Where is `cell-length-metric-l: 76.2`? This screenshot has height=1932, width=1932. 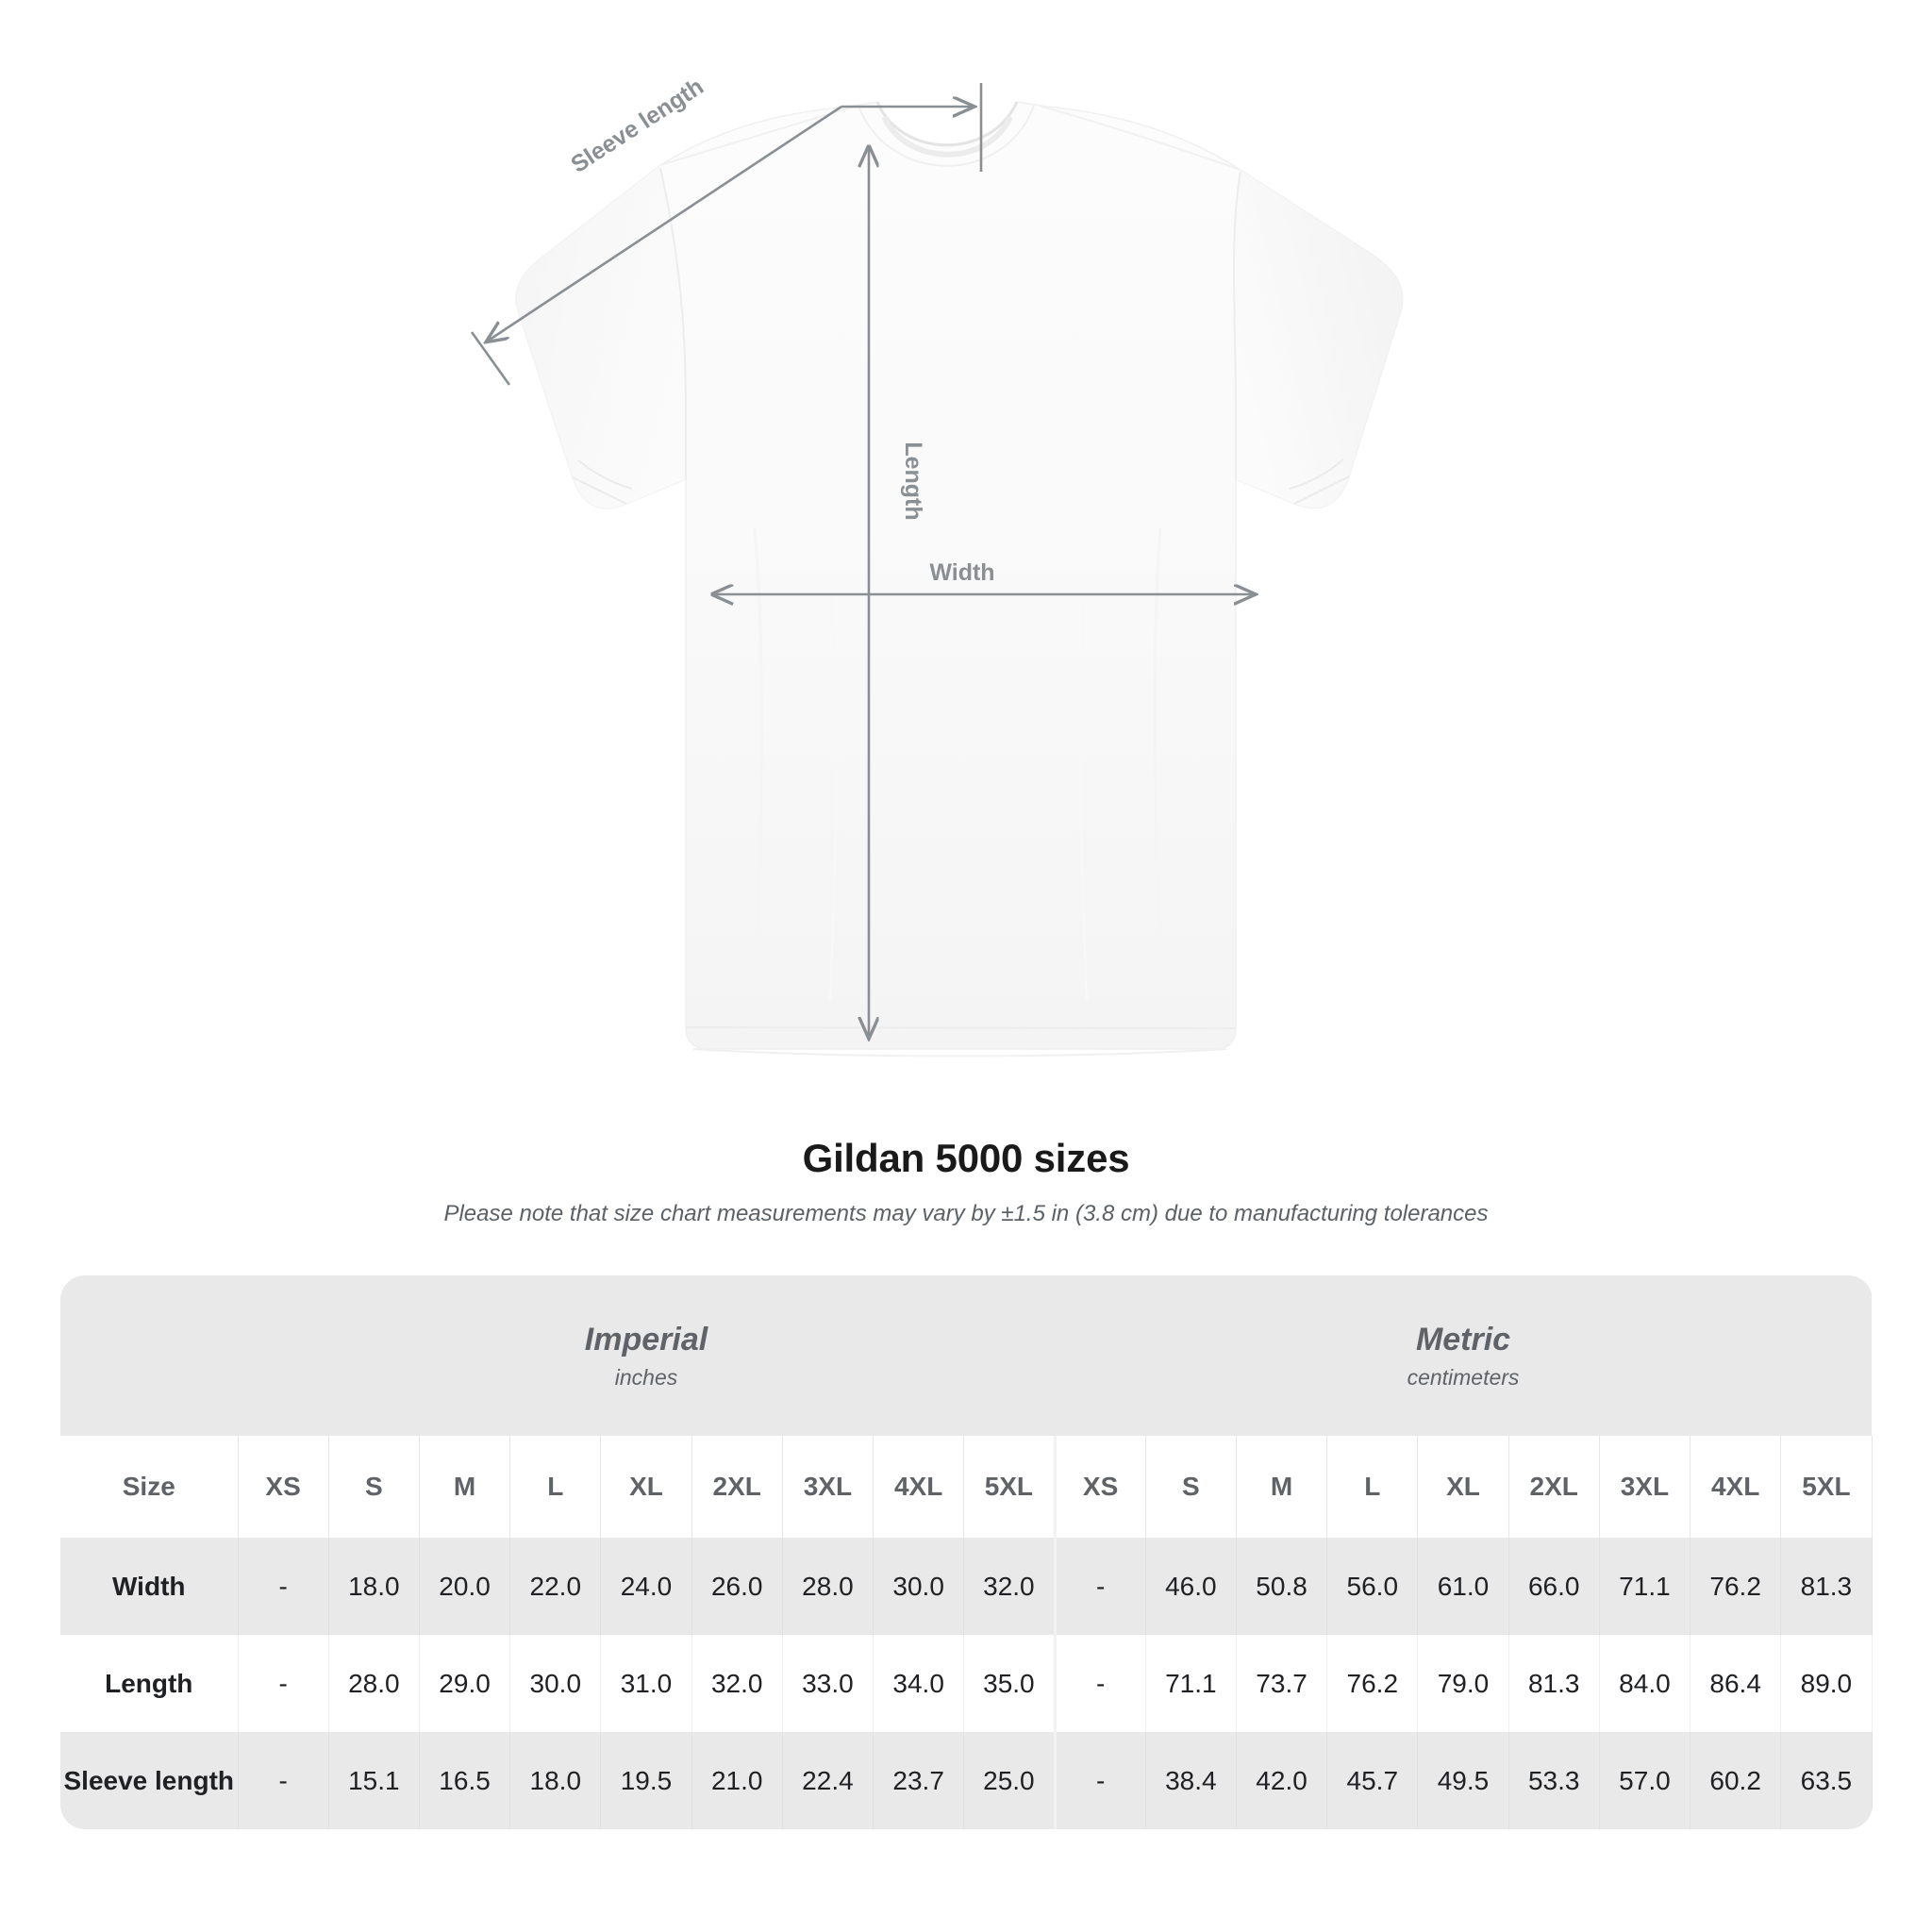
cell-length-metric-l: 76.2 is located at coordinates (1373, 1684).